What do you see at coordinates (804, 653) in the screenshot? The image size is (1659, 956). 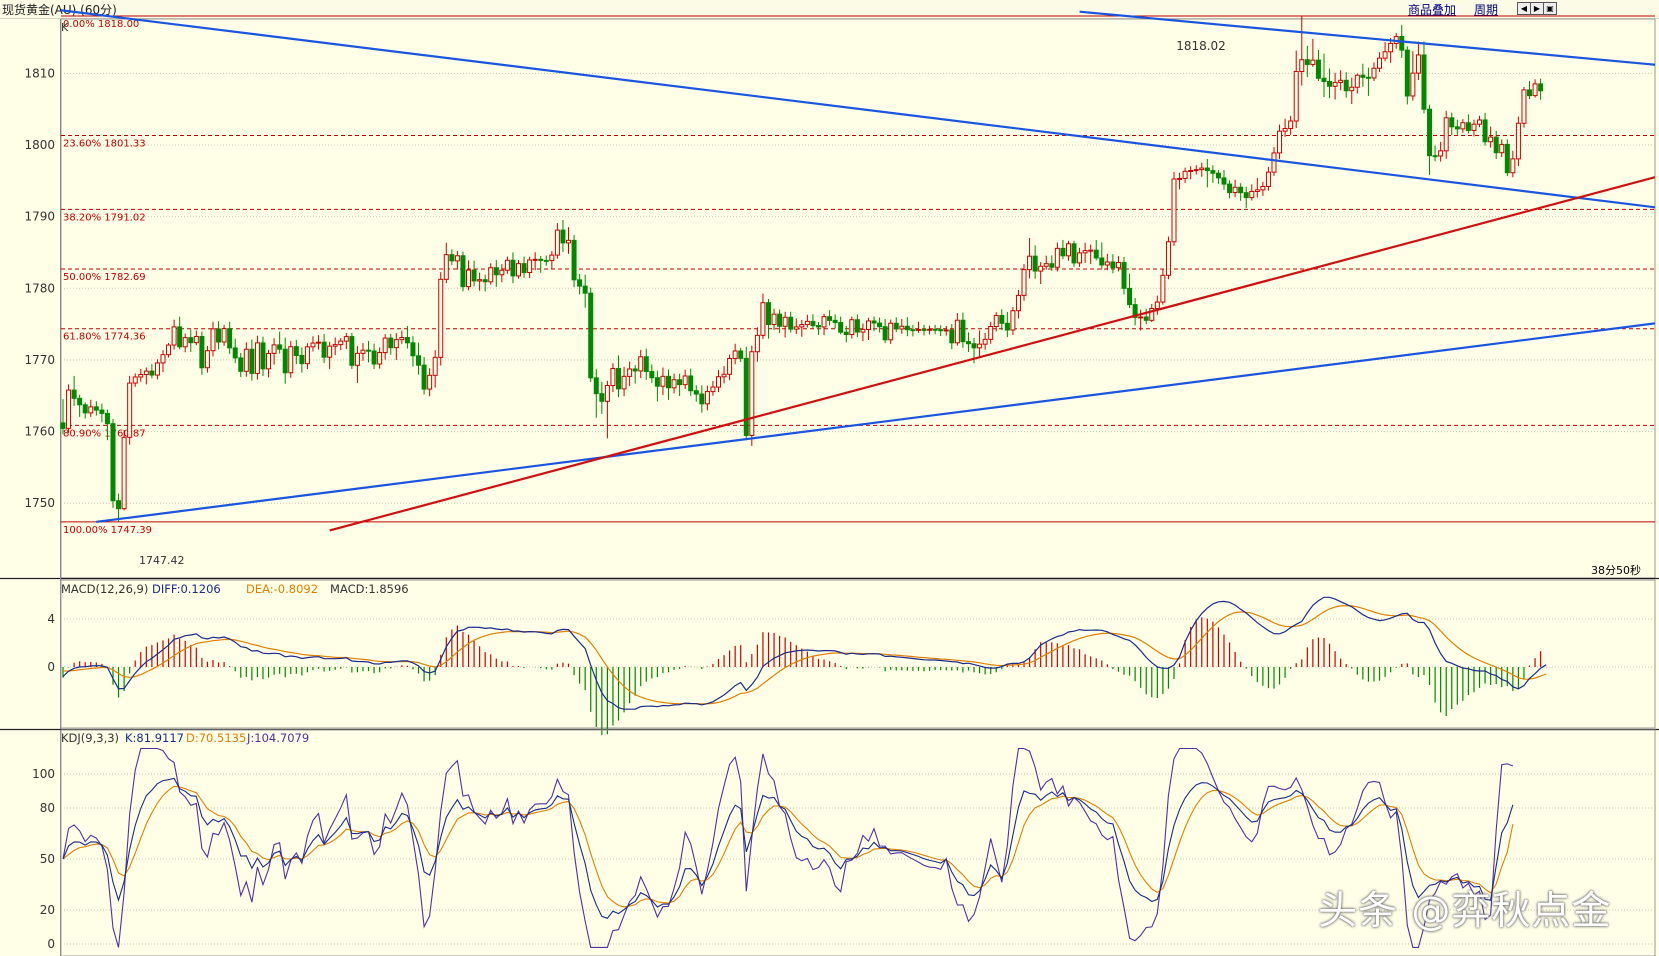 I see `diff-line` at bounding box center [804, 653].